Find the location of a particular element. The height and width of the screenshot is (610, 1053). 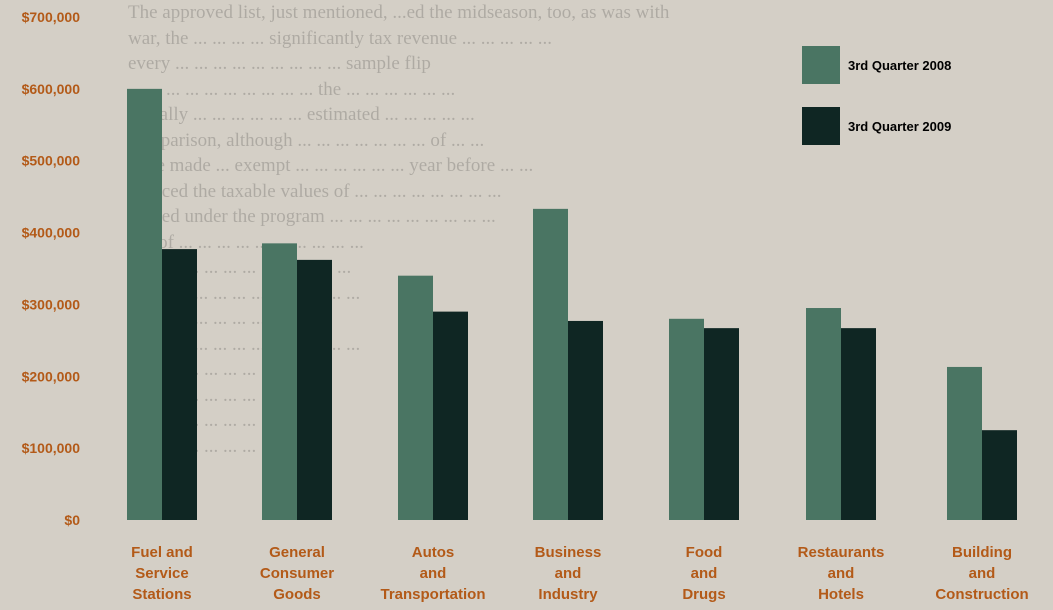

category-label: Business is located at coordinates (568, 552).